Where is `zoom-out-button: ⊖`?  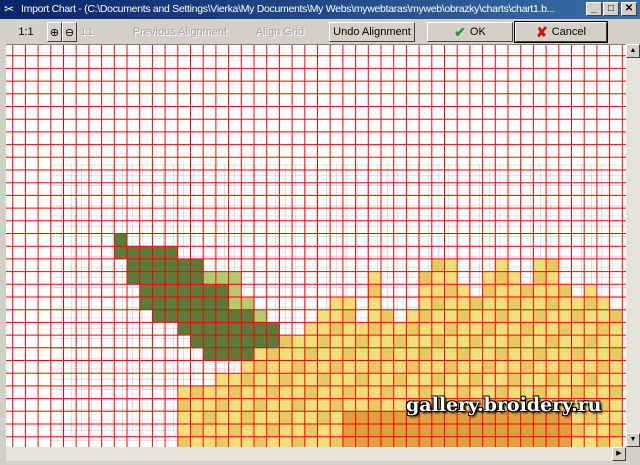 zoom-out-button: ⊖ is located at coordinates (69, 32).